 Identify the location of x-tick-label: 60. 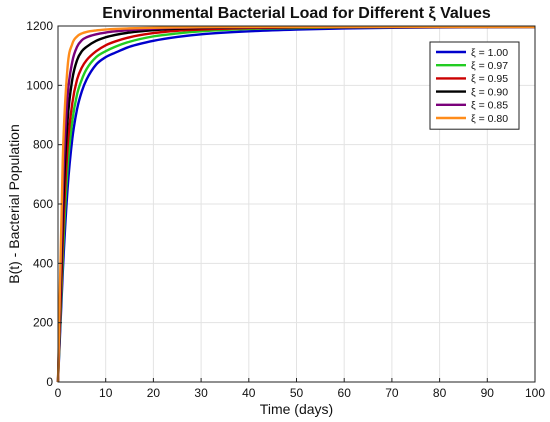
(345, 393).